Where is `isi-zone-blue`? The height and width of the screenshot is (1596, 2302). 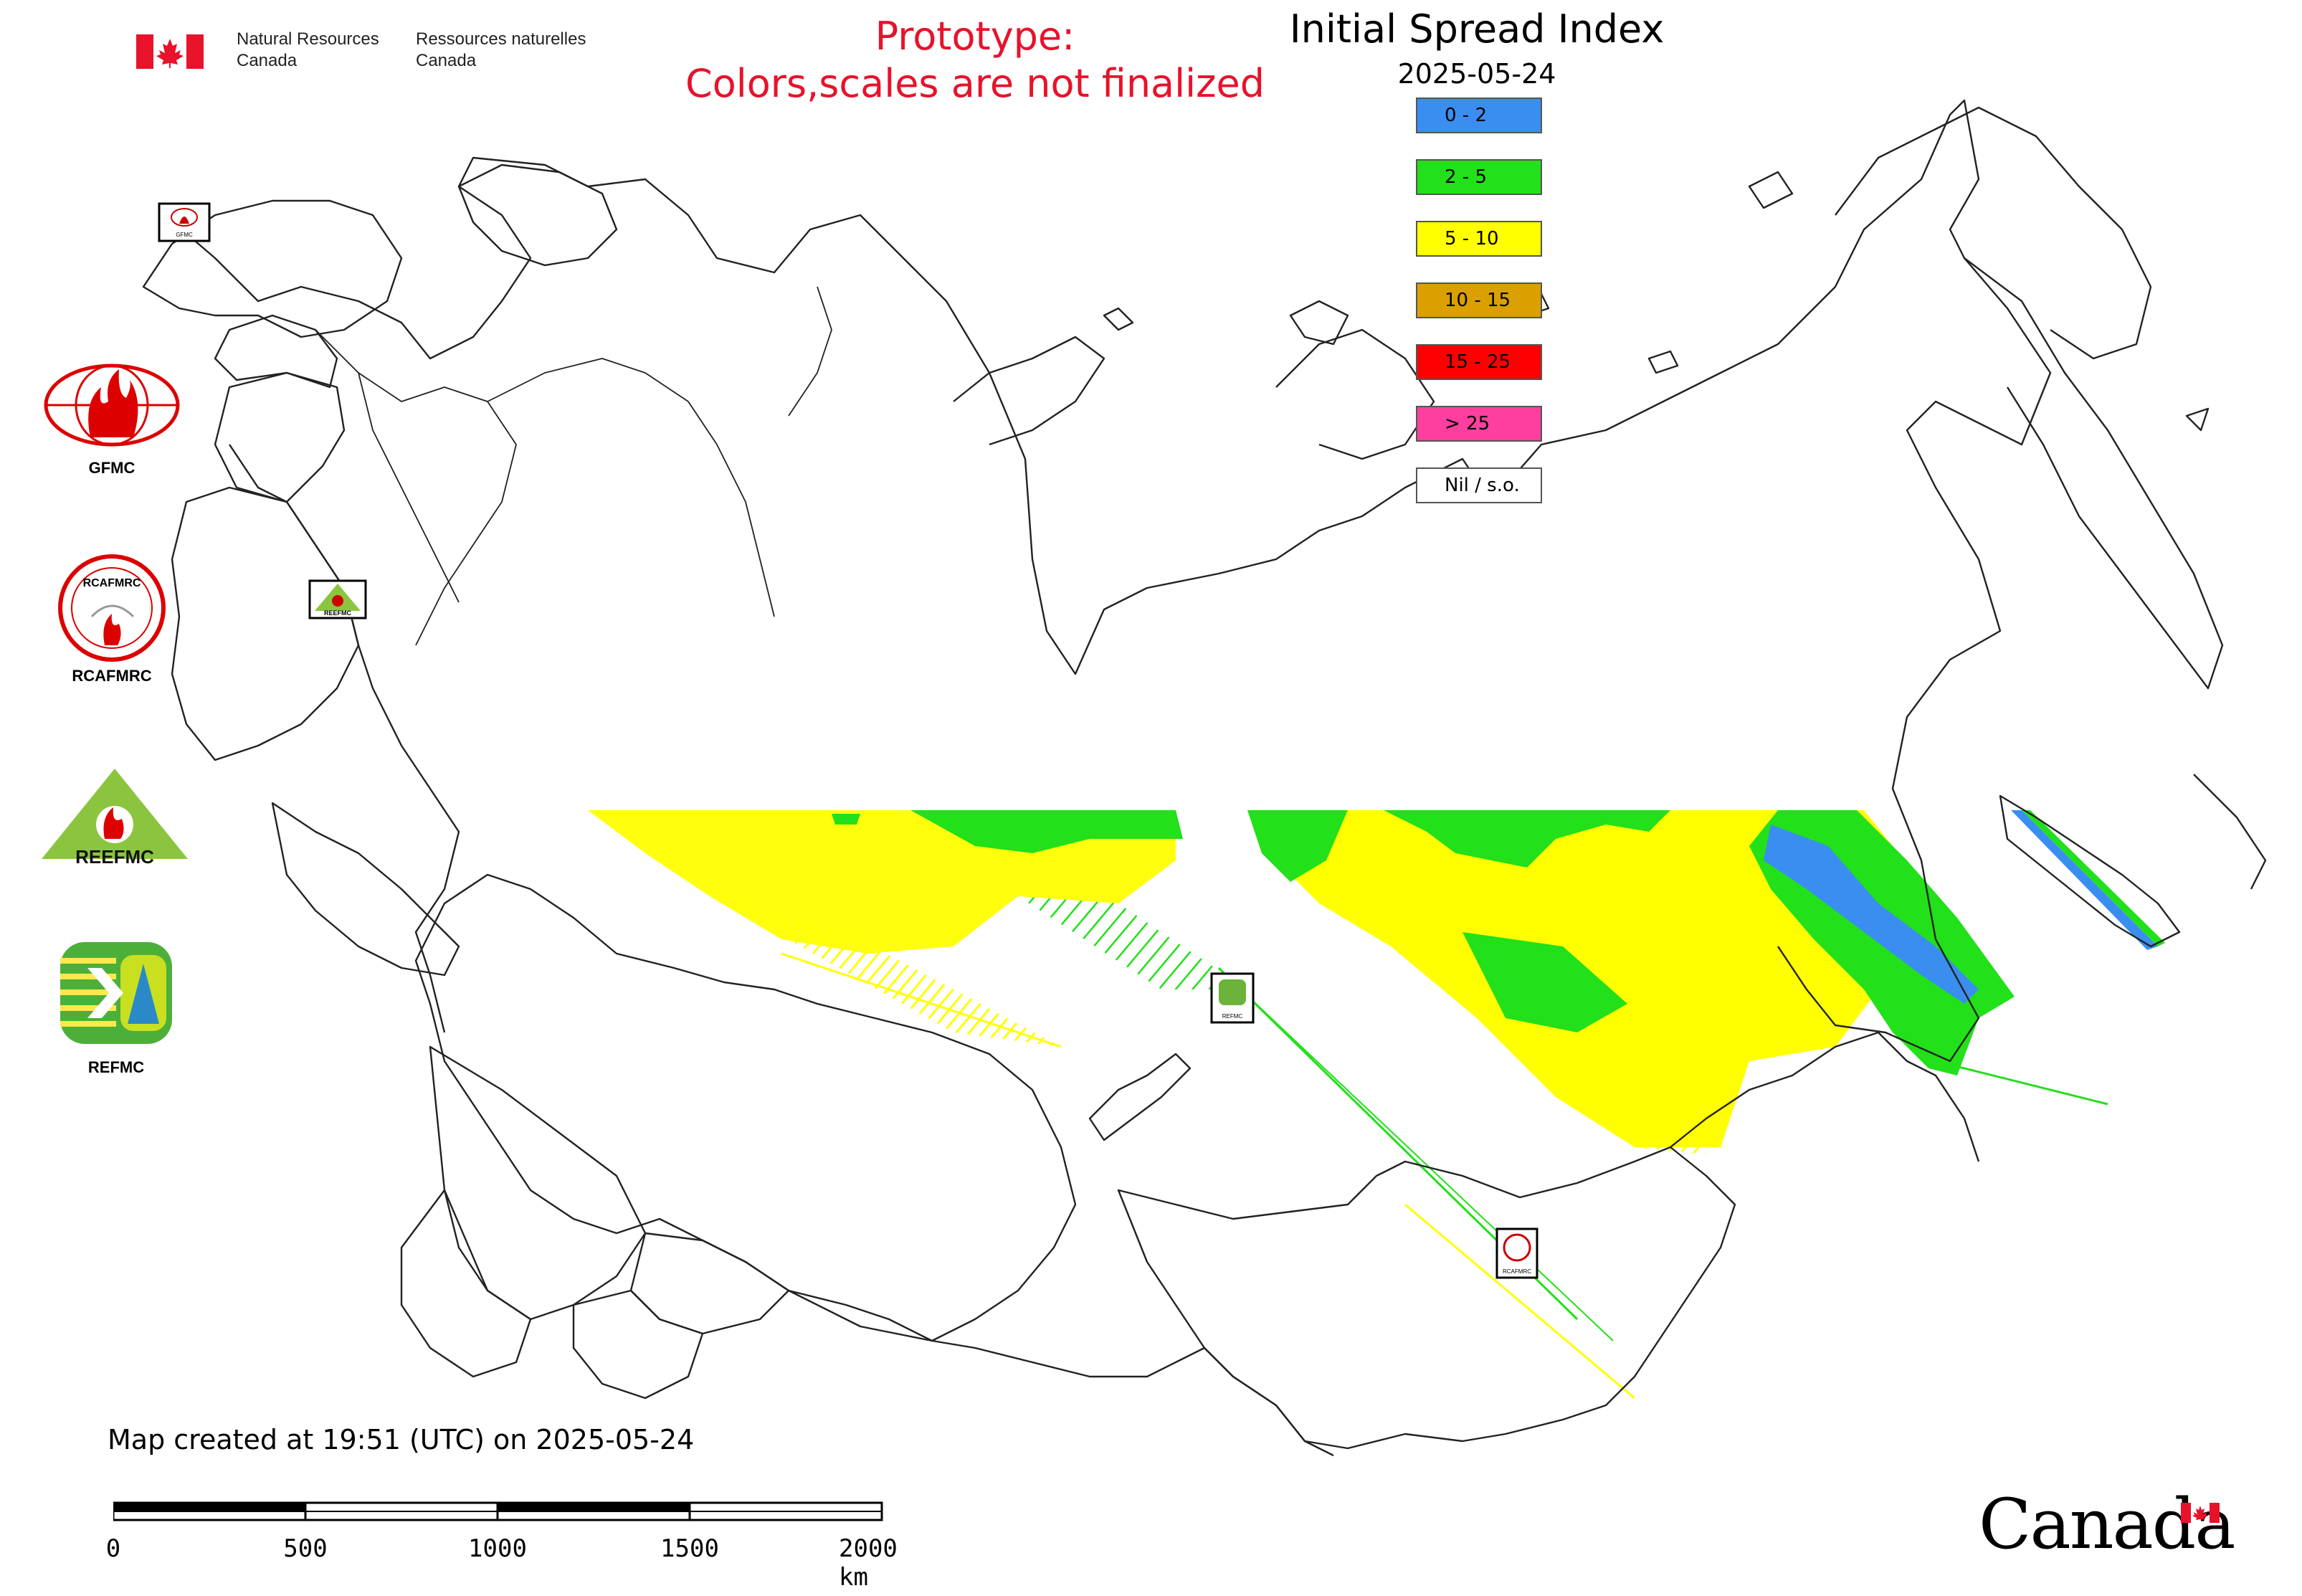 isi-zone-blue is located at coordinates (1872, 914).